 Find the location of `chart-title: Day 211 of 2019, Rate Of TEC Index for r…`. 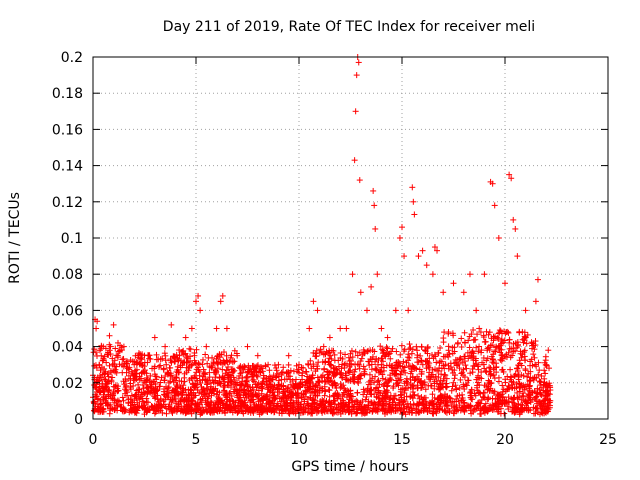

chart-title: Day 211 of 2019, Rate Of TEC Index for r… is located at coordinates (349, 27).